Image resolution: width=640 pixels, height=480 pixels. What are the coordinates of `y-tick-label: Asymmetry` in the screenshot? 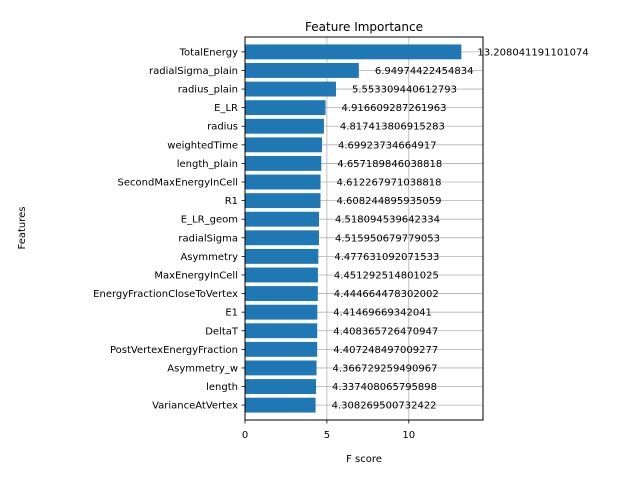 It's located at (209, 257).